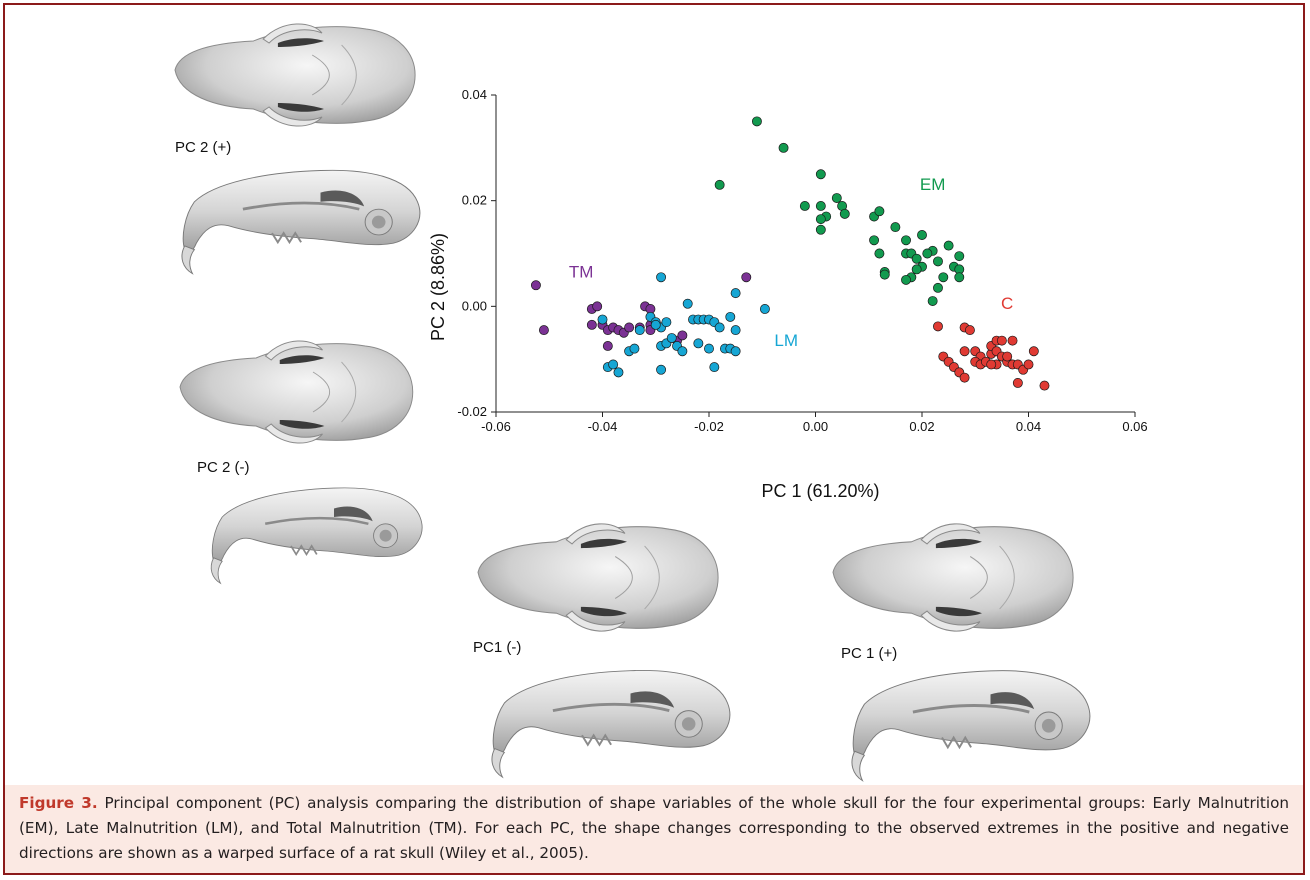 Image resolution: width=1310 pixels, height=880 pixels. What do you see at coordinates (603, 426) in the screenshot?
I see `x-tick-label: -0.04` at bounding box center [603, 426].